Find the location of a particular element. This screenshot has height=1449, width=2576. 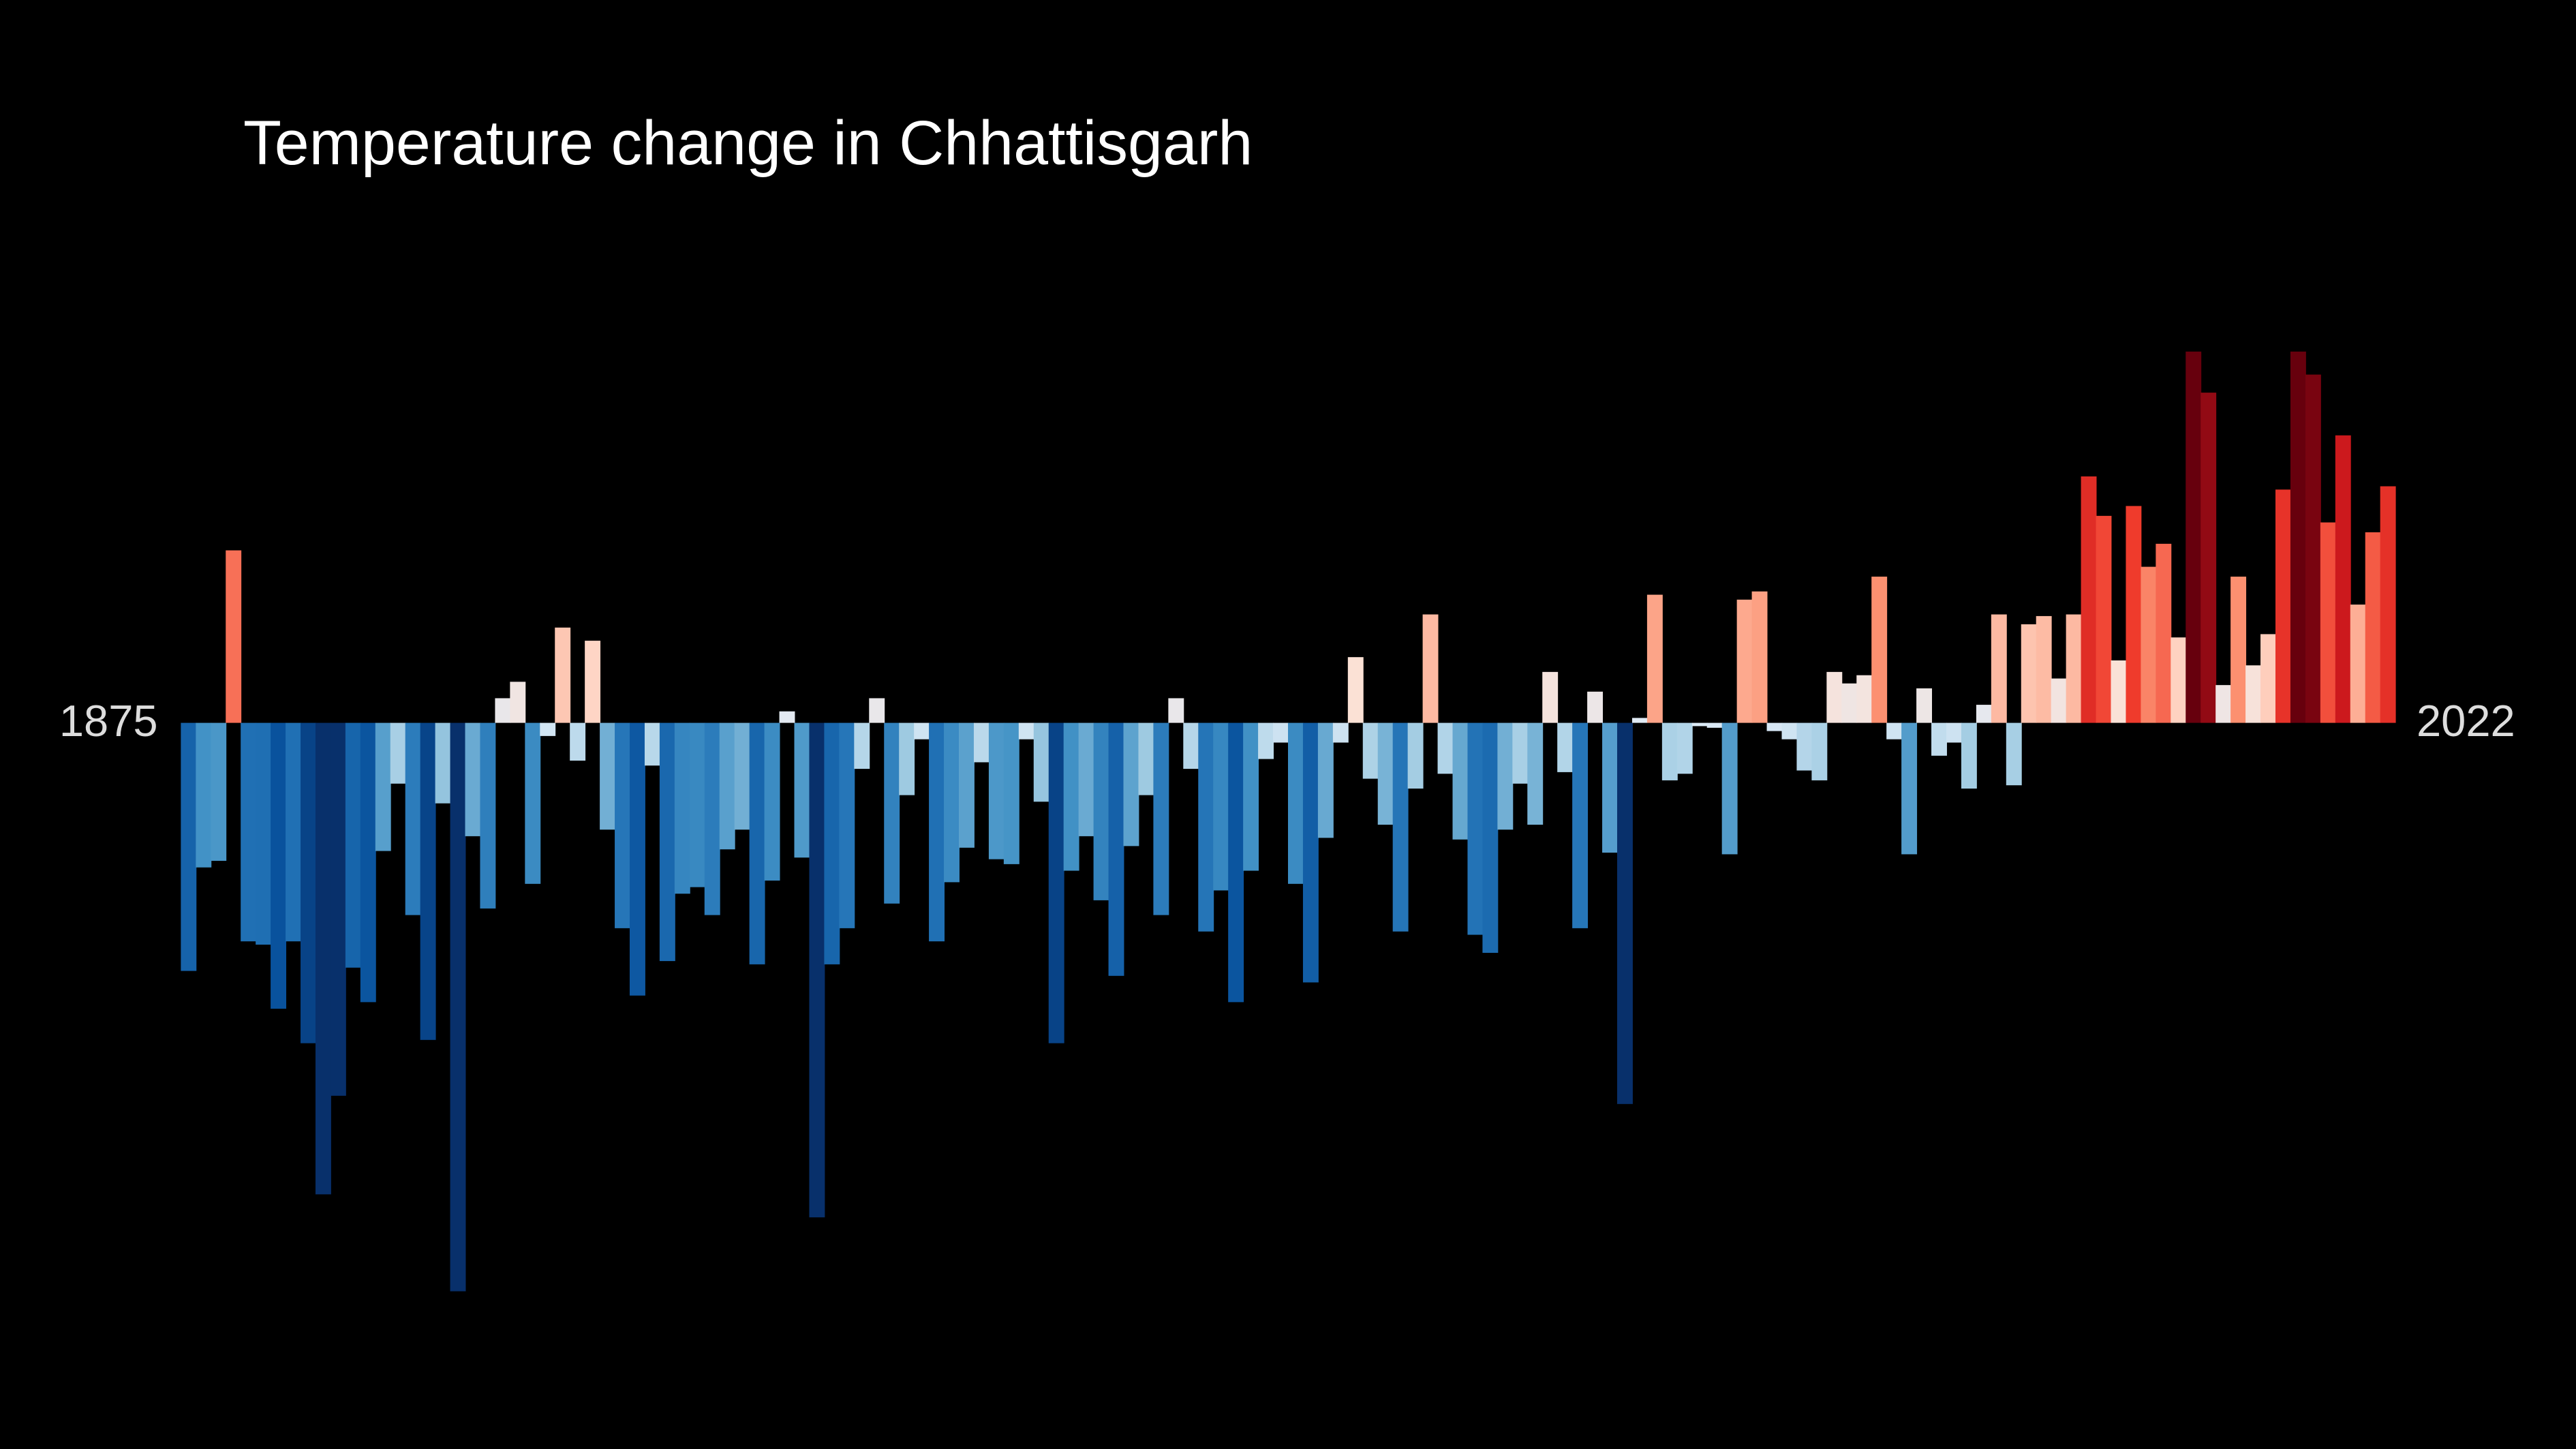

start-label: 1875 is located at coordinates (108, 721).